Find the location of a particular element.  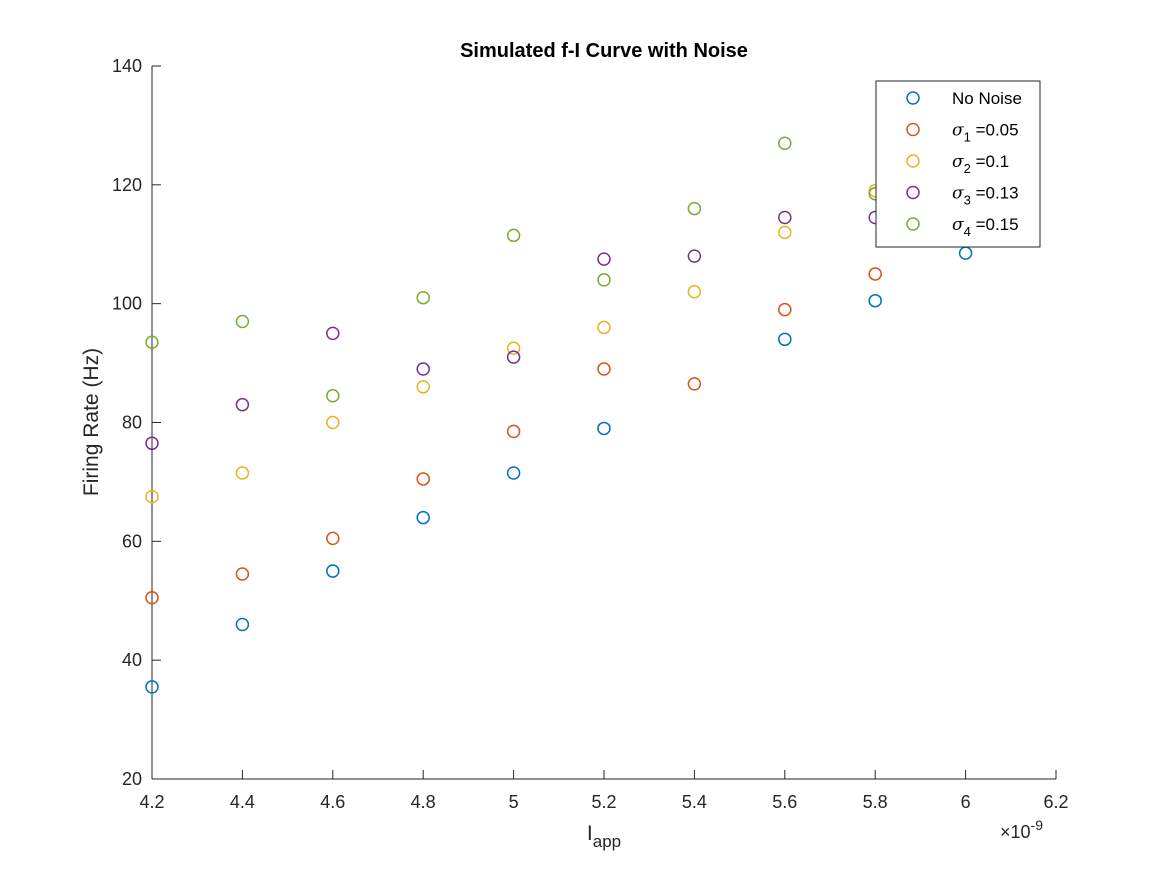

y-ticks: 20 40 60 80 100 120 140 is located at coordinates (136, 422).